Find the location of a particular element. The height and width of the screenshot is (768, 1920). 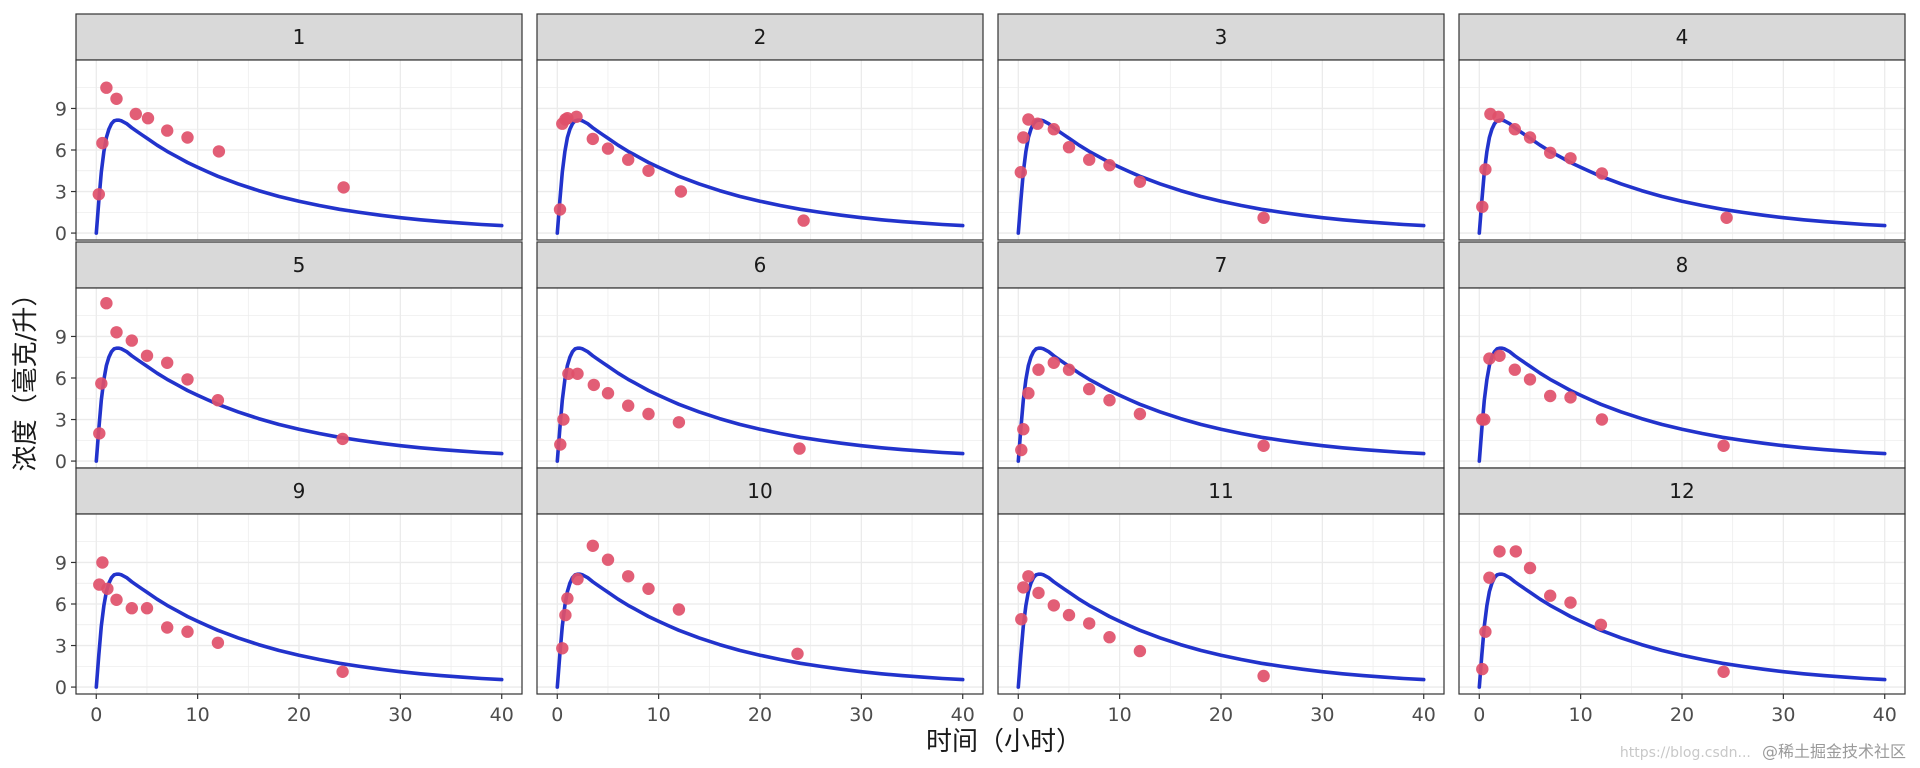

y-tick-label: 6 is located at coordinates (61, 379).